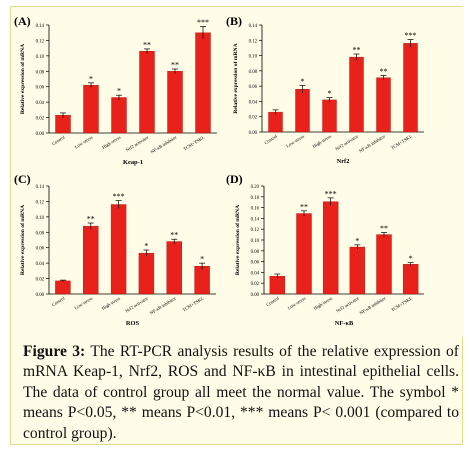 This screenshot has height=453, width=472. Describe the element at coordinates (22, 179) in the screenshot. I see `panel-label: (C)` at that location.